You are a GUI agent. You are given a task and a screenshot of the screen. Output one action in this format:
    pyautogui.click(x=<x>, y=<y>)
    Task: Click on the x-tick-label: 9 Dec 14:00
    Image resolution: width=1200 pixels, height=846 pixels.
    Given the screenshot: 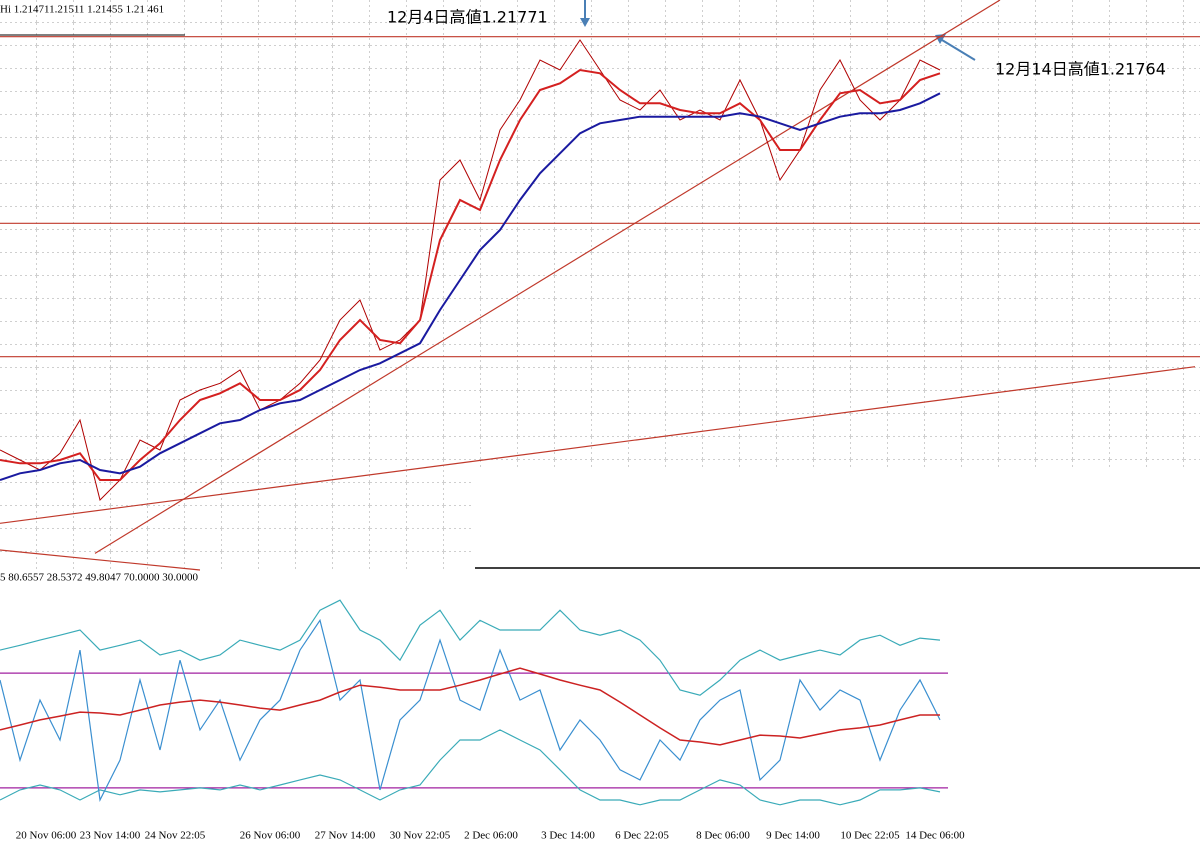 What is the action you would take?
    pyautogui.click(x=793, y=836)
    